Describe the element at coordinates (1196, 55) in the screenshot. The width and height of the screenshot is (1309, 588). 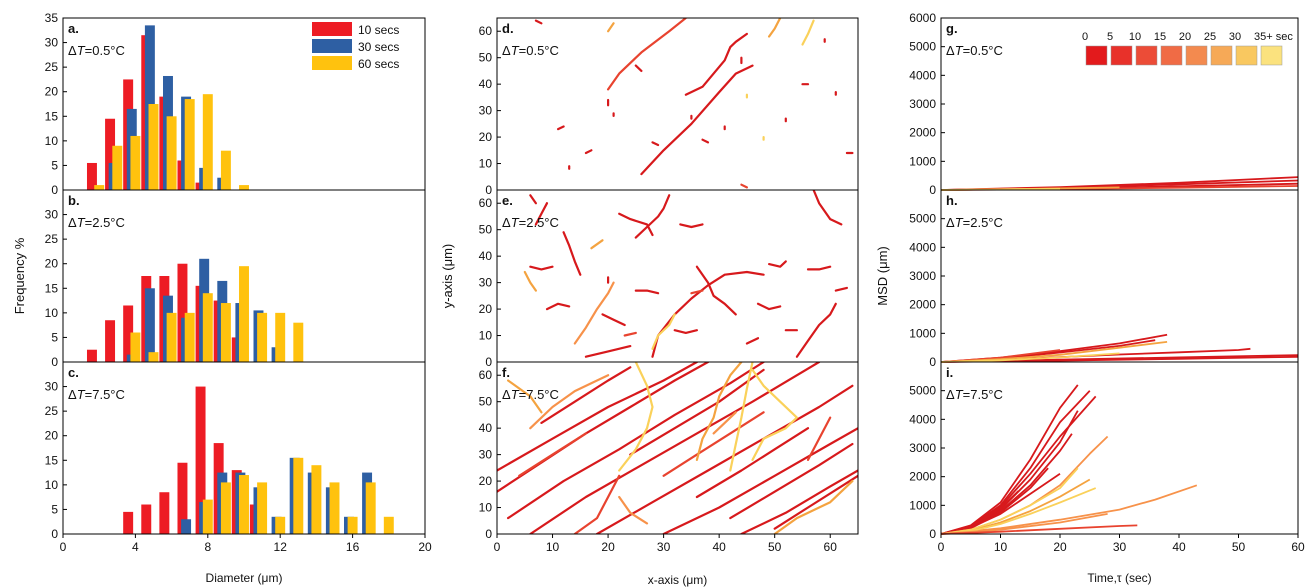
I see `colorbar-swatch` at that location.